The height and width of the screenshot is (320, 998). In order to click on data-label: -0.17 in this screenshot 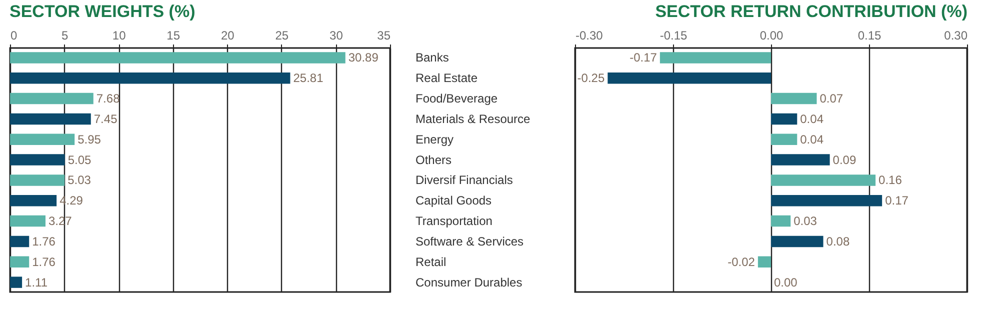, I will do `click(644, 57)`.